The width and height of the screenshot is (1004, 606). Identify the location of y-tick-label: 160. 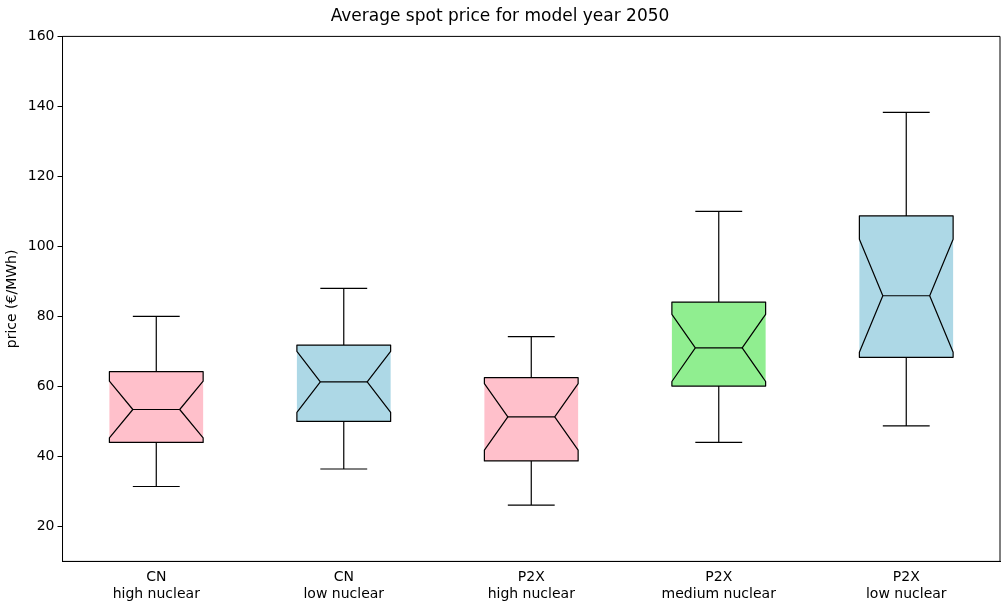
(41, 35).